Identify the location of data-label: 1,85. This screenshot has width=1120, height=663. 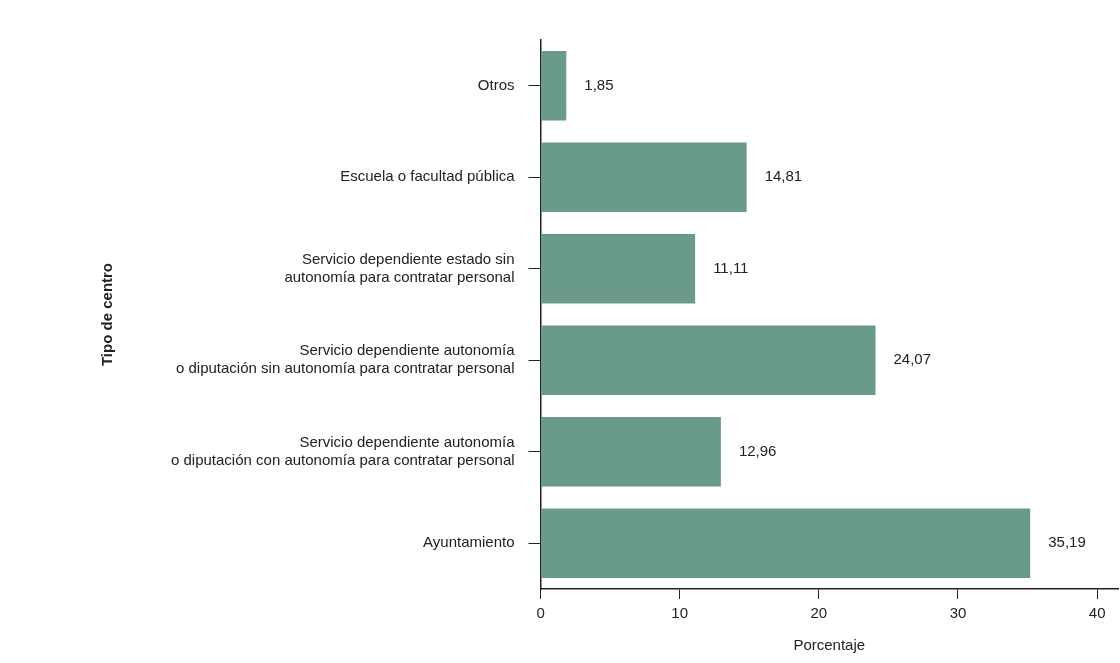
(599, 84).